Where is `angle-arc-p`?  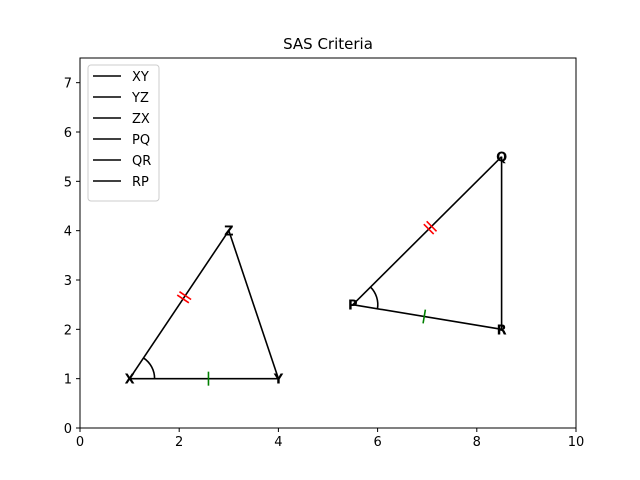 angle-arc-p is located at coordinates (374, 297).